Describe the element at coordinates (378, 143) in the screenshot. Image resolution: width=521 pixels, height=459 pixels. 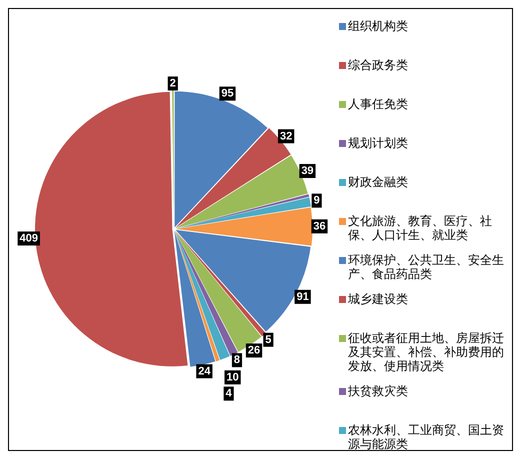
I see `legend-label: 规划计划类` at that location.